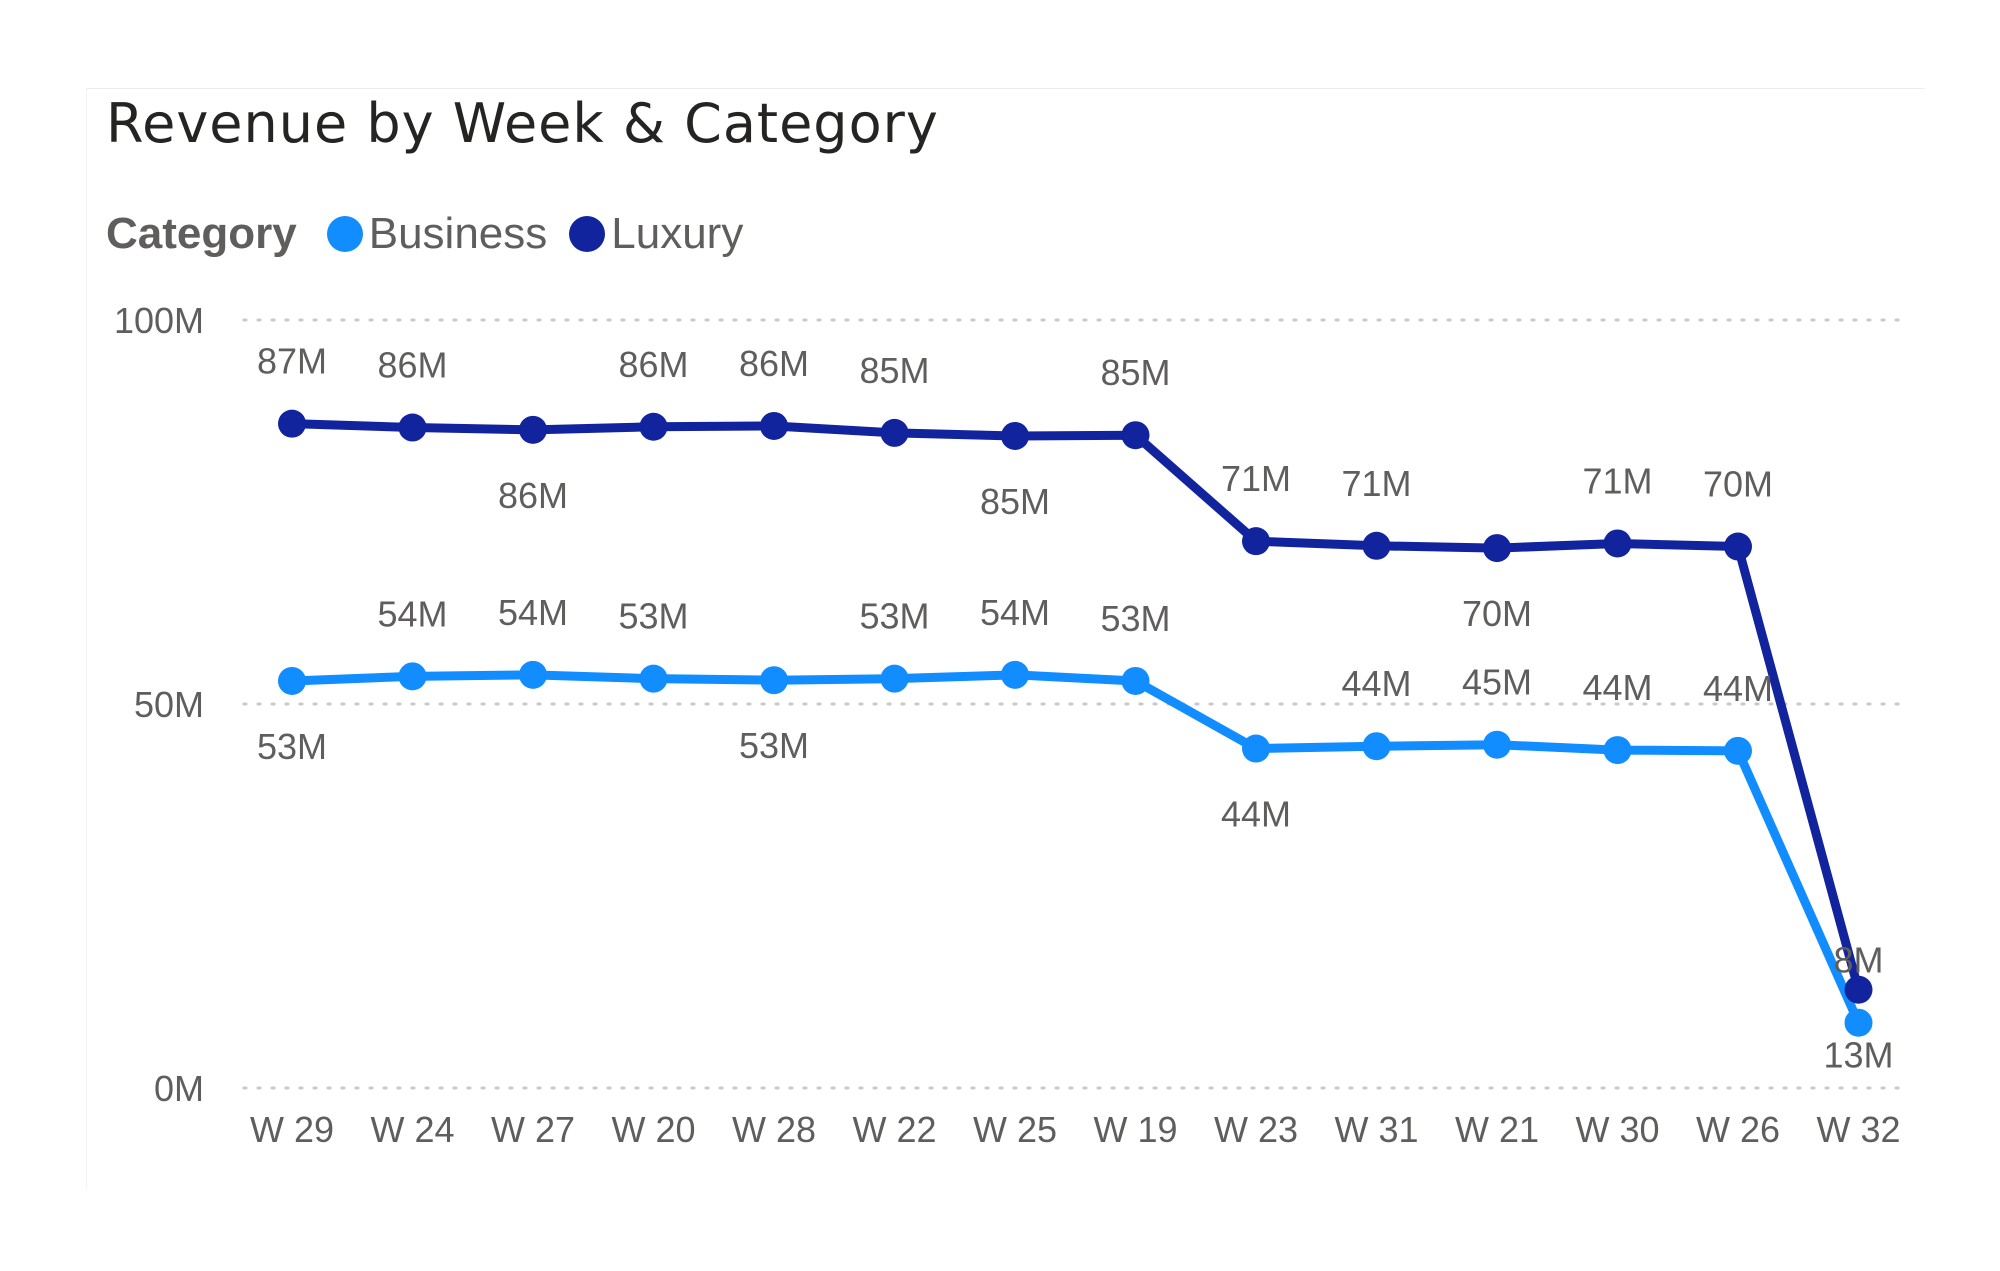 The image size is (2000, 1271). I want to click on x-tick-label: W 20, so click(653, 1129).